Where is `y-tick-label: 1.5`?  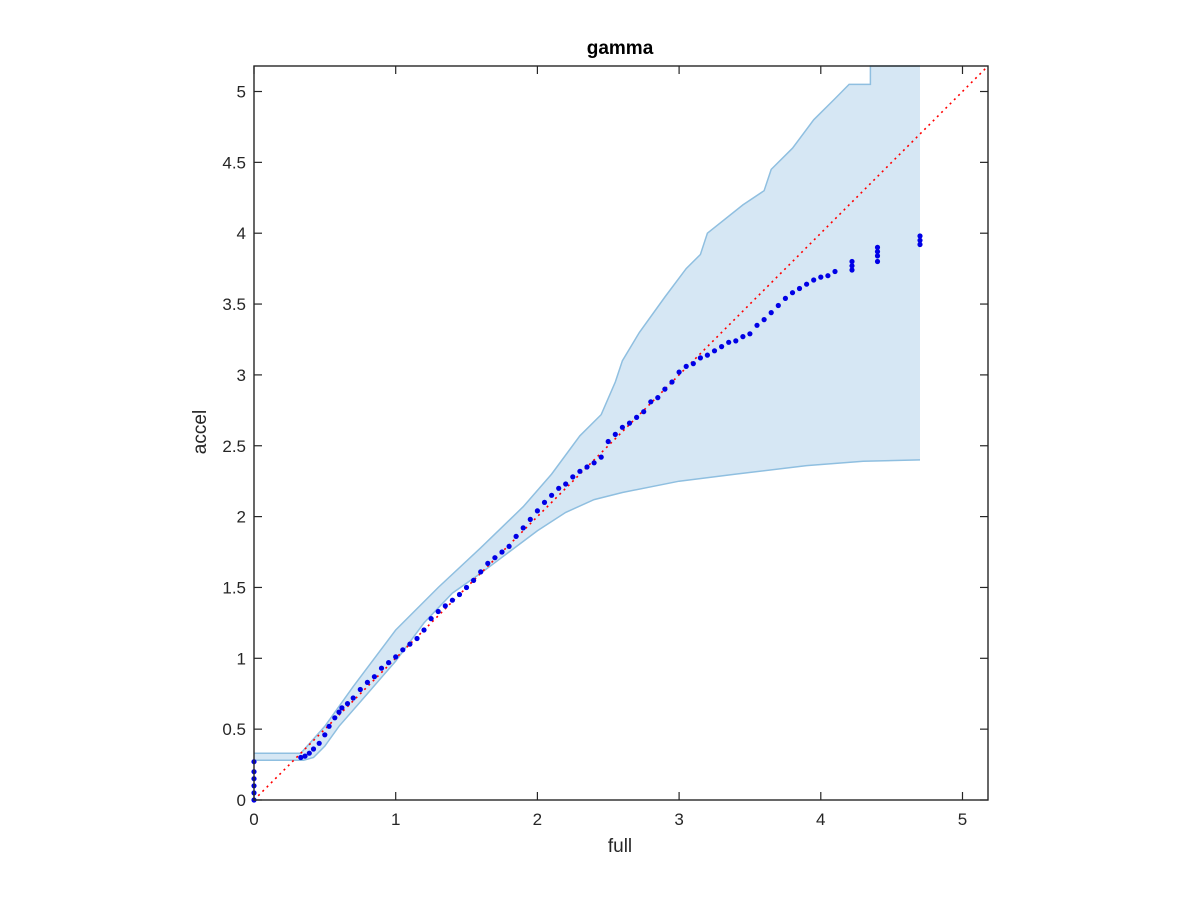
y-tick-label: 1.5 is located at coordinates (234, 587).